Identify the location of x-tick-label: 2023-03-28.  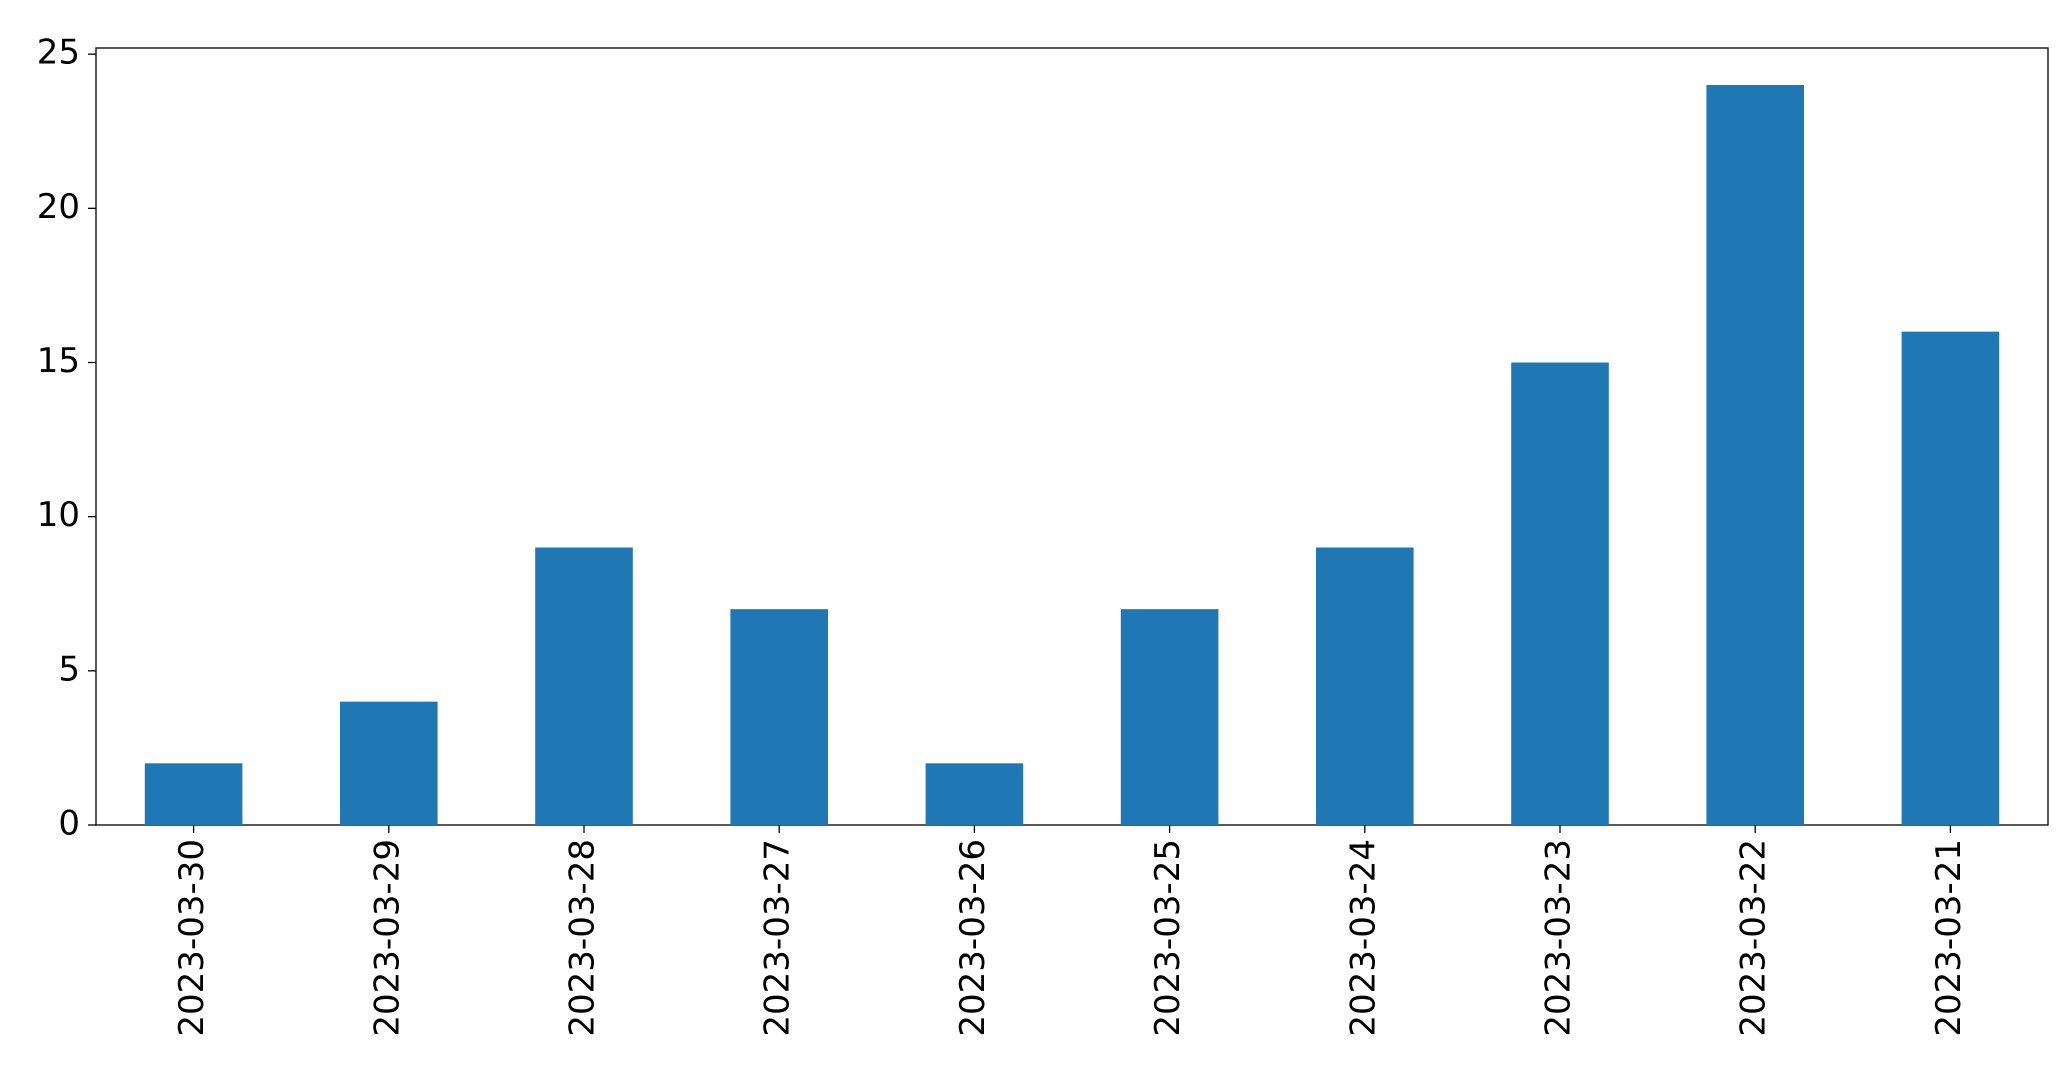
(583, 938).